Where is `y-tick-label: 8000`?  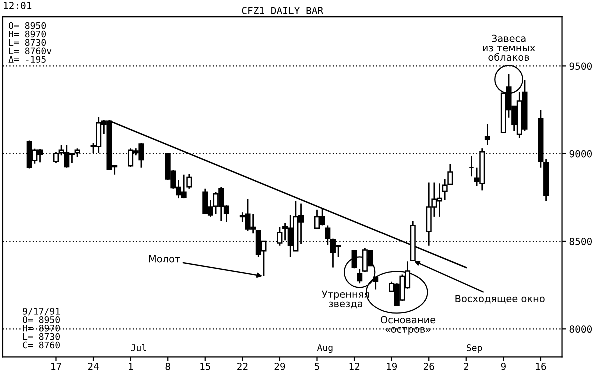 y-tick-label: 8000 is located at coordinates (581, 330).